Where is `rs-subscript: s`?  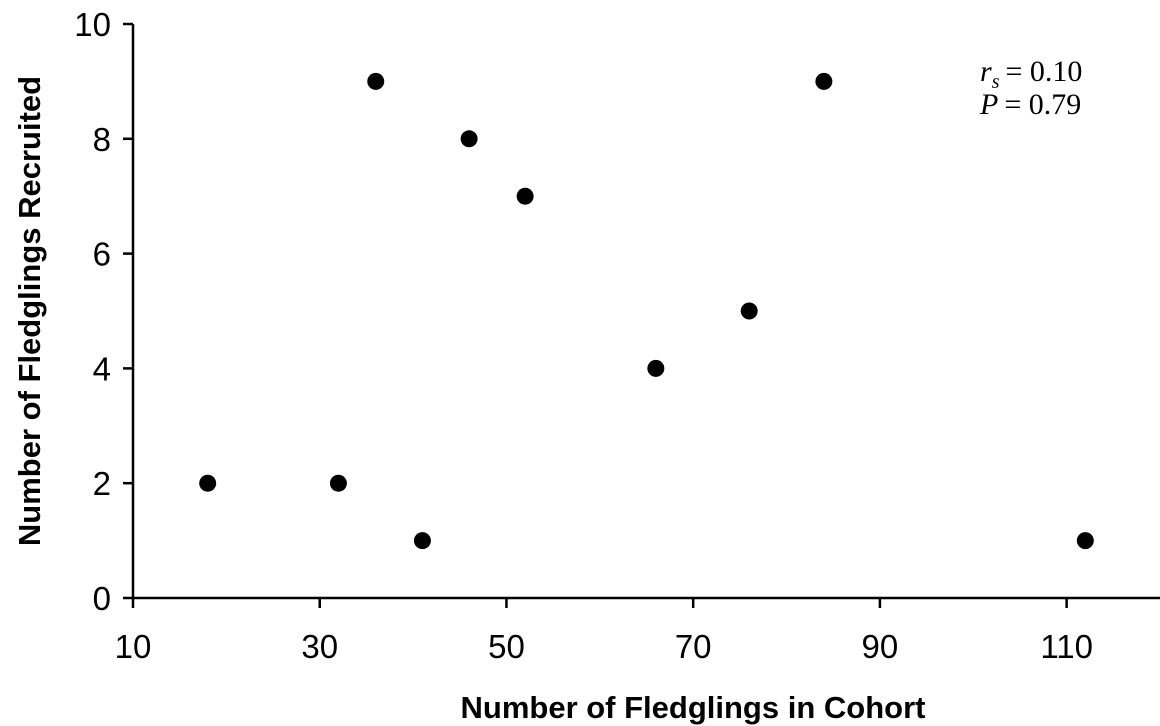 rs-subscript: s is located at coordinates (996, 82).